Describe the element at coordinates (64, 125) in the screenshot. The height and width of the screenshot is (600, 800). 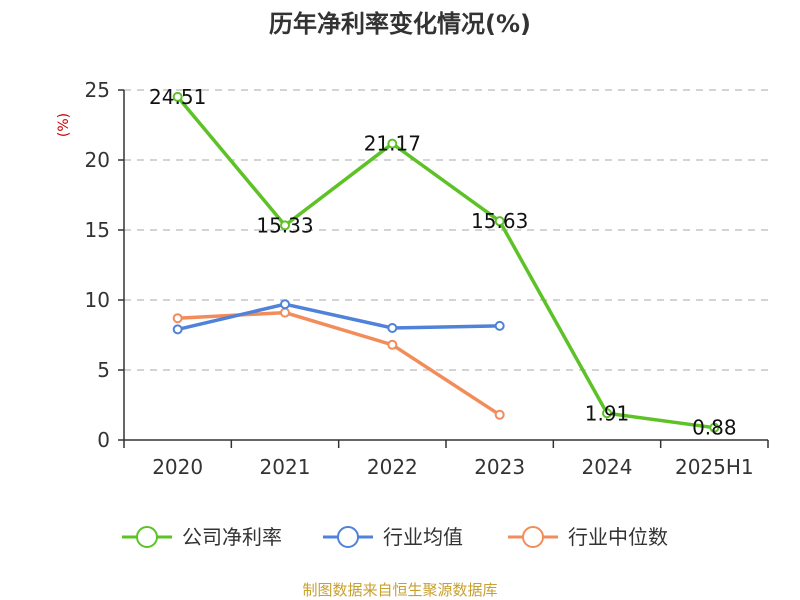
I see `y-axis-unit: (%)` at that location.